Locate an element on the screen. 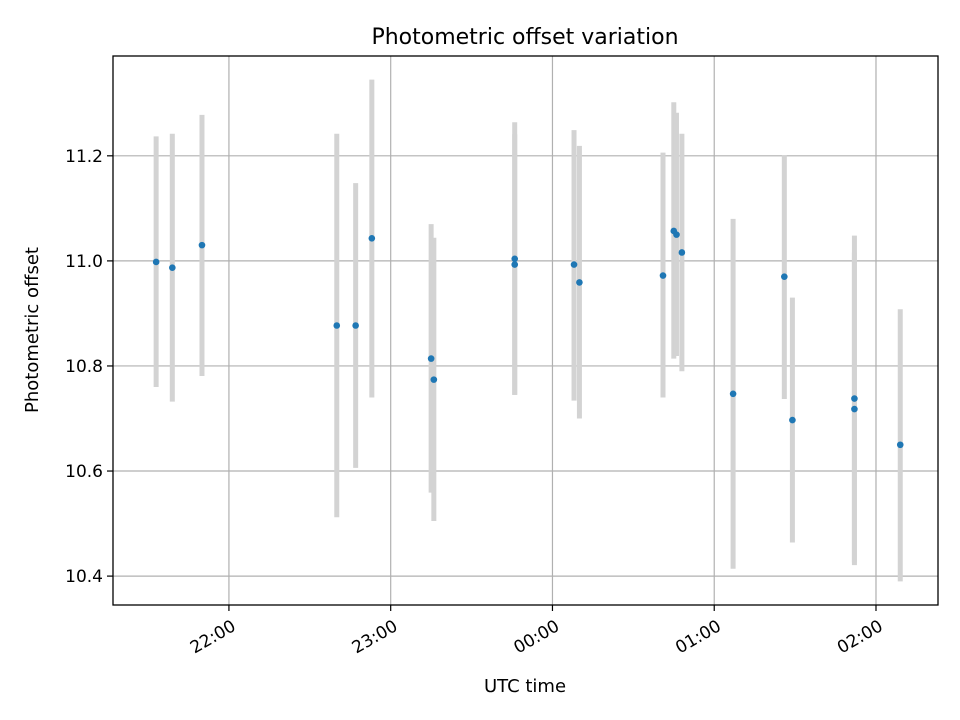 The height and width of the screenshot is (720, 960). y-tick-label: 11.2 is located at coordinates (84, 157).